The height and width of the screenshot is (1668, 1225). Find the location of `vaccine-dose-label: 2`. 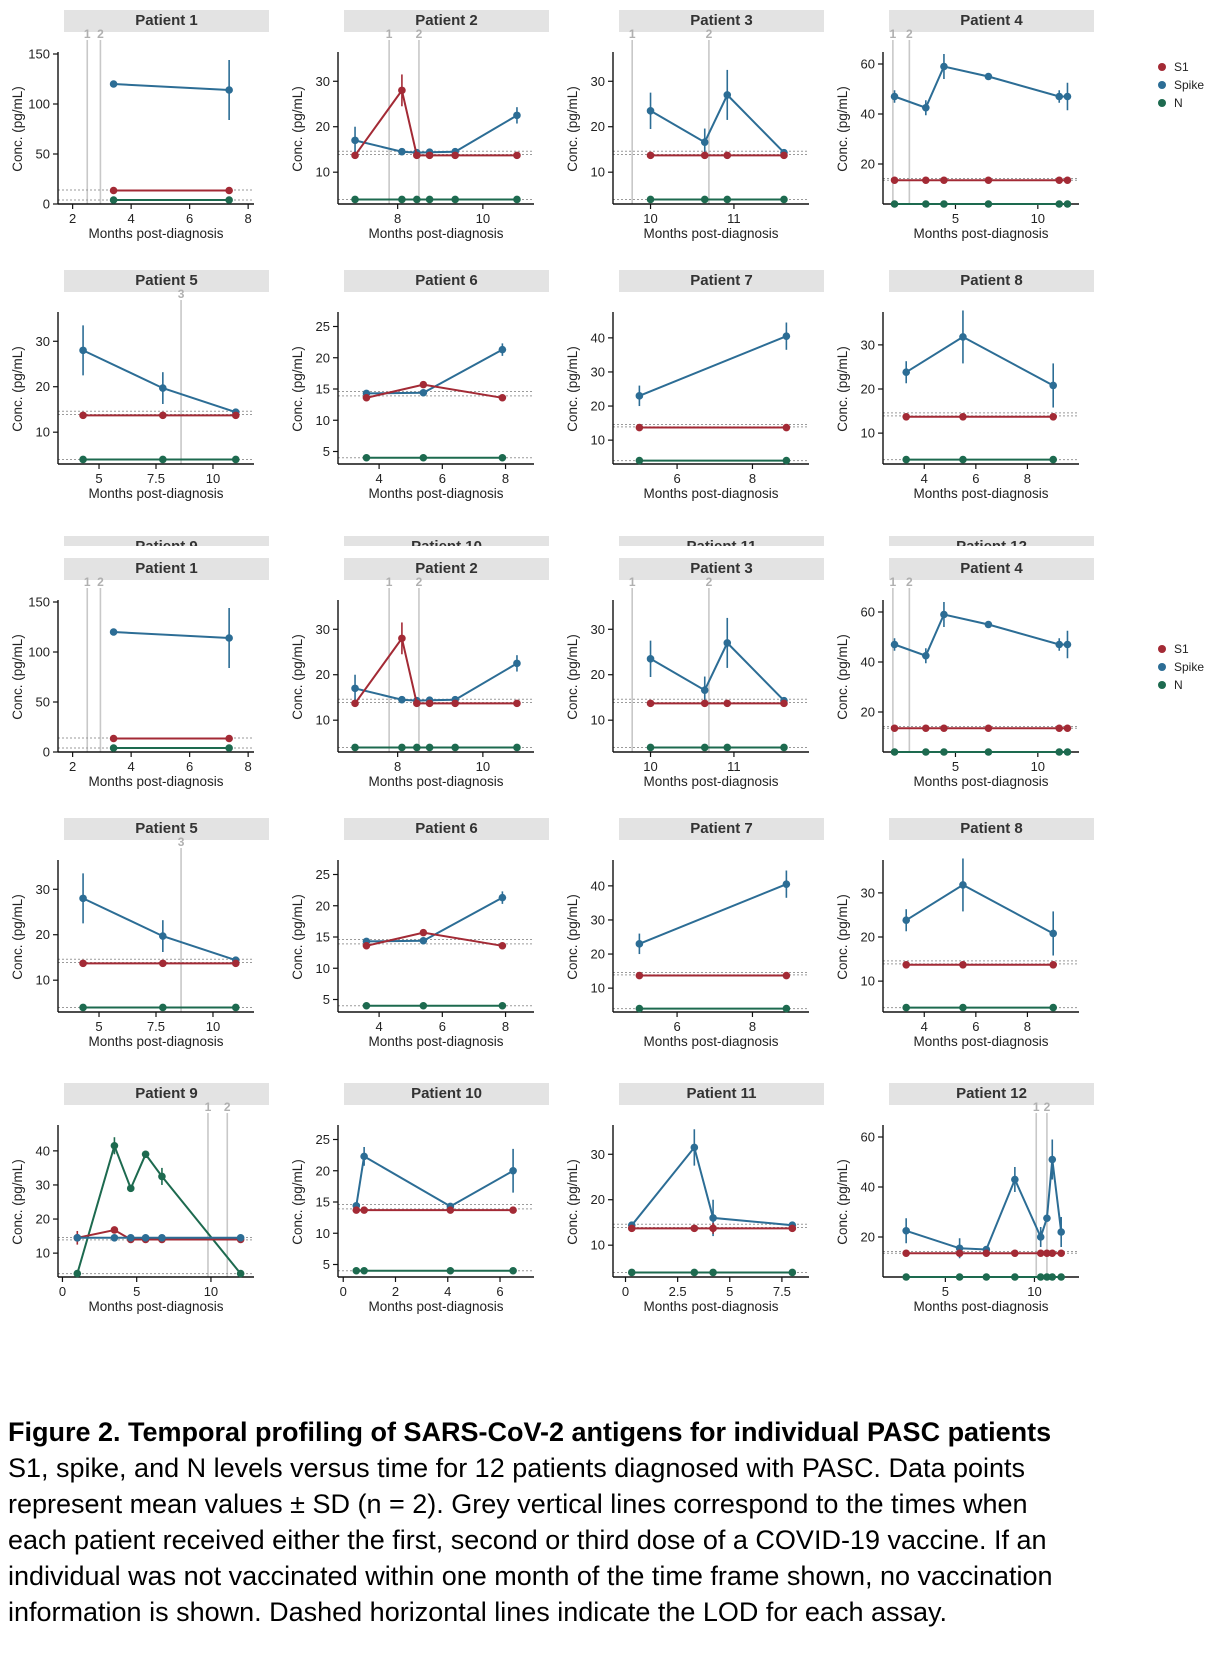

vaccine-dose-label: 2 is located at coordinates (100, 582).